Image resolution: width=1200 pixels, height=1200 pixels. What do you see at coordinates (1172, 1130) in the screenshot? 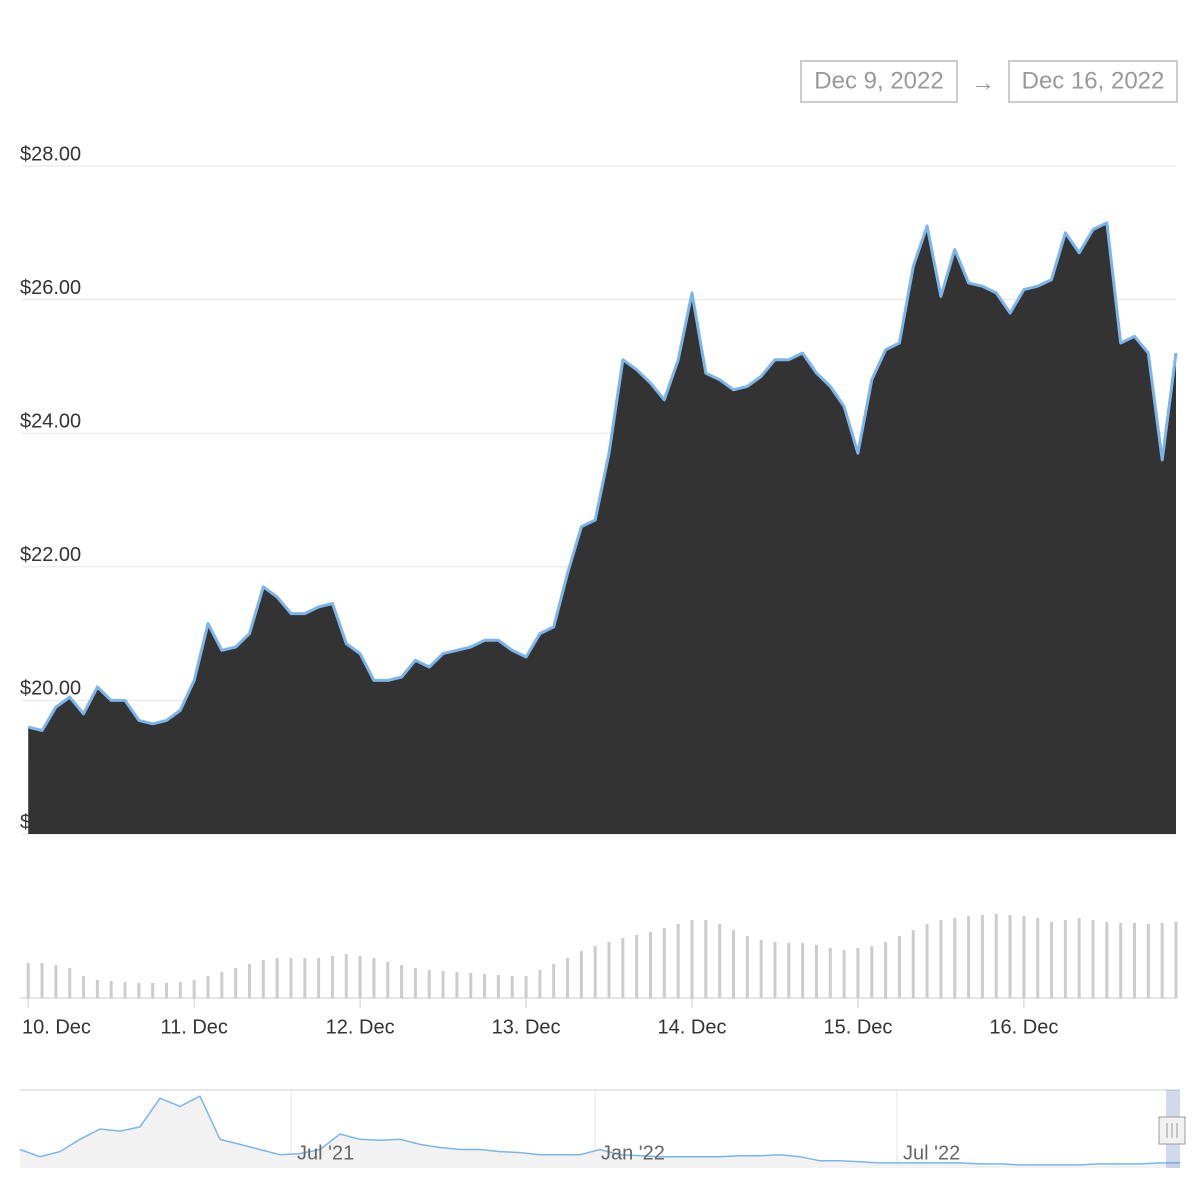
I see `navigator-handle` at bounding box center [1172, 1130].